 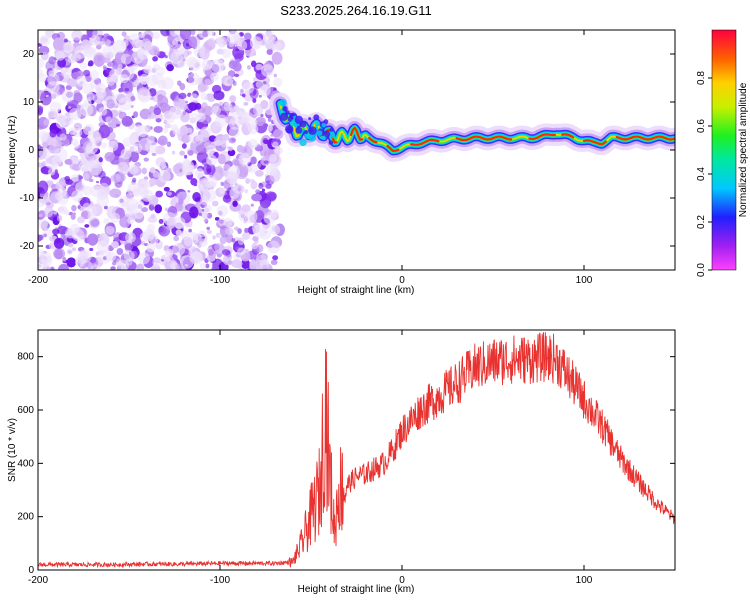 What do you see at coordinates (27, 198) in the screenshot?
I see `spectrogram-y-tick-label: -10` at bounding box center [27, 198].